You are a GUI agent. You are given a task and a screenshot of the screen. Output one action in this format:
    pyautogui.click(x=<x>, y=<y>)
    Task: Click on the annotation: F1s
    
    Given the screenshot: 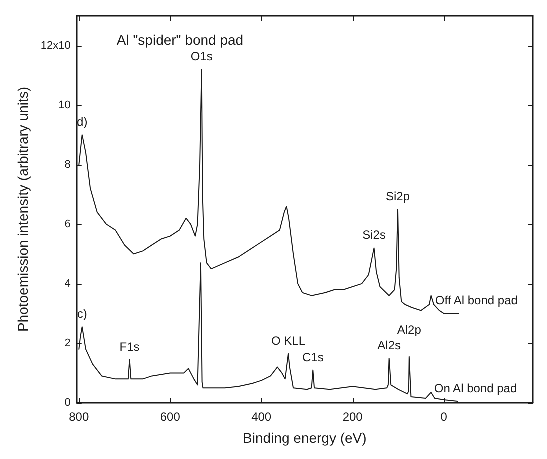 What is the action you would take?
    pyautogui.click(x=130, y=347)
    